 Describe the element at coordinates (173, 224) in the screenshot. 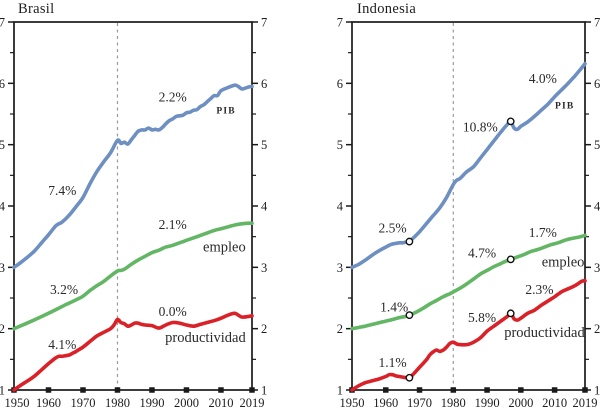

I see `annotation-21: 2.1%` at that location.